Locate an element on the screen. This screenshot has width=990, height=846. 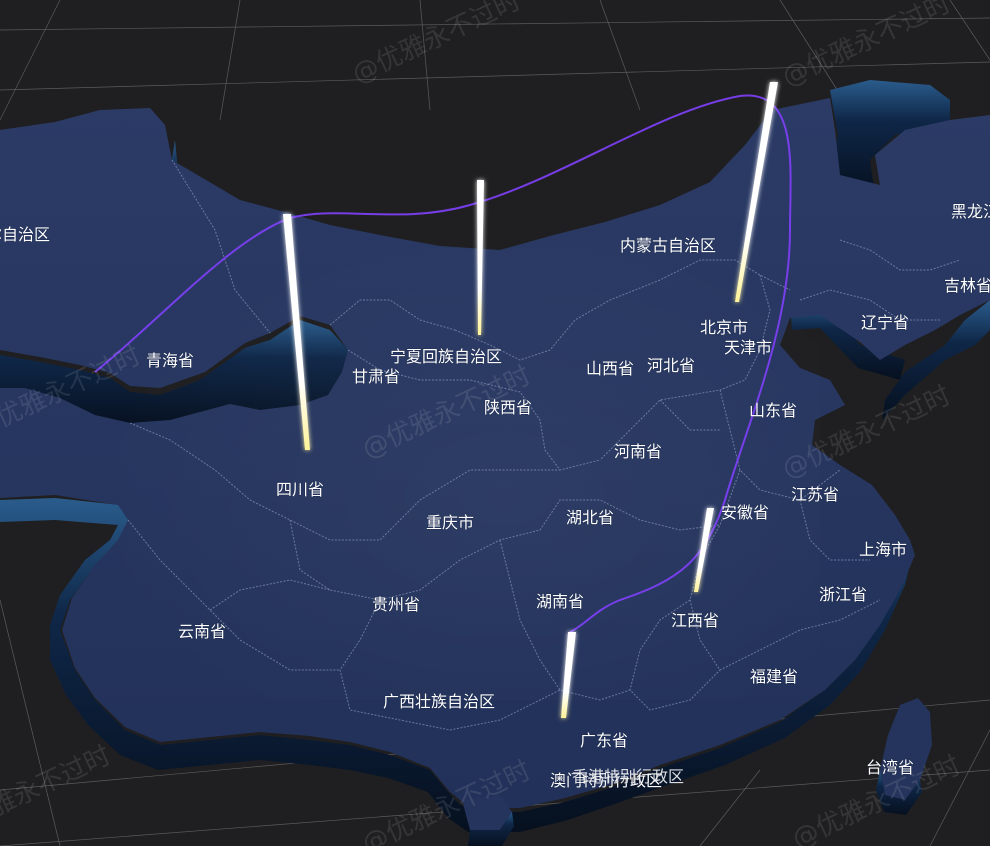
label-sichuan: 四川省 is located at coordinates (300, 489).